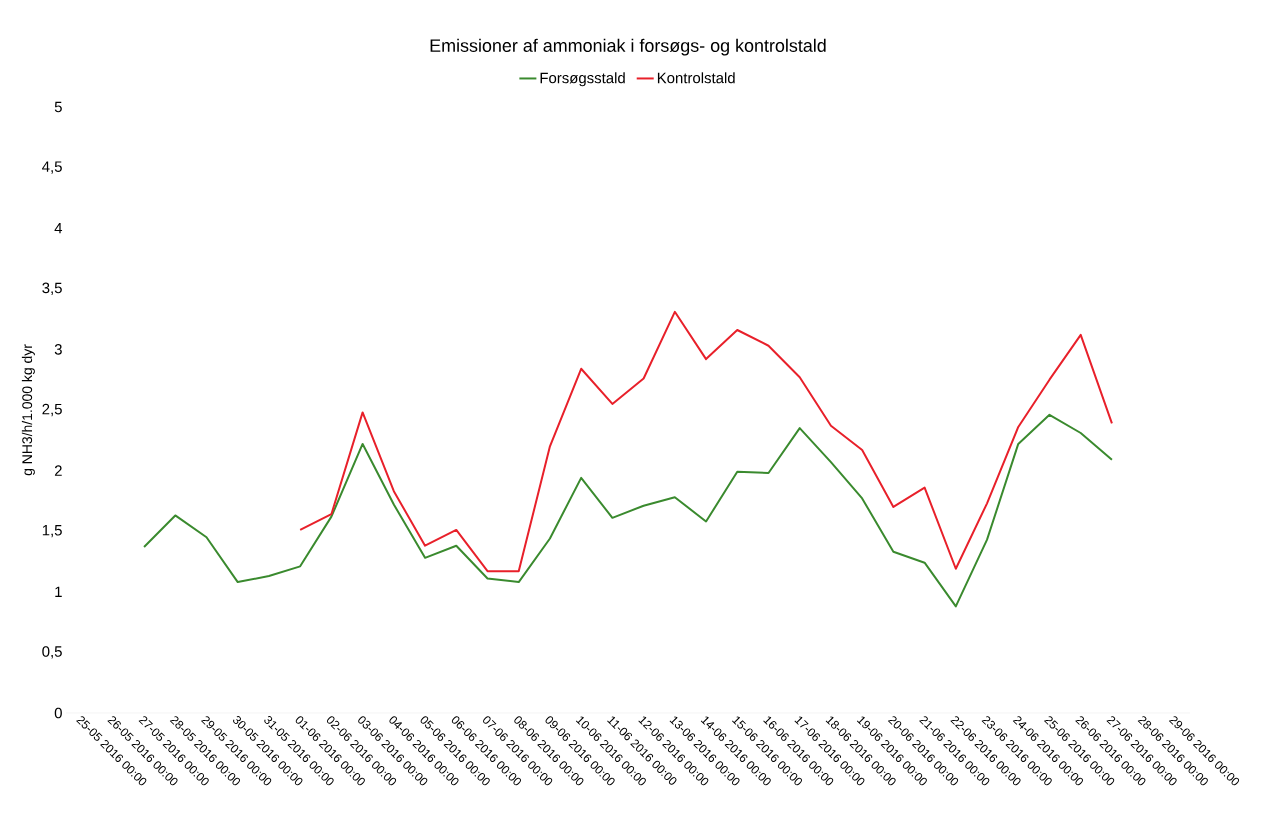 The height and width of the screenshot is (831, 1274). What do you see at coordinates (58, 228) in the screenshot?
I see `y-tick-label: 4` at bounding box center [58, 228].